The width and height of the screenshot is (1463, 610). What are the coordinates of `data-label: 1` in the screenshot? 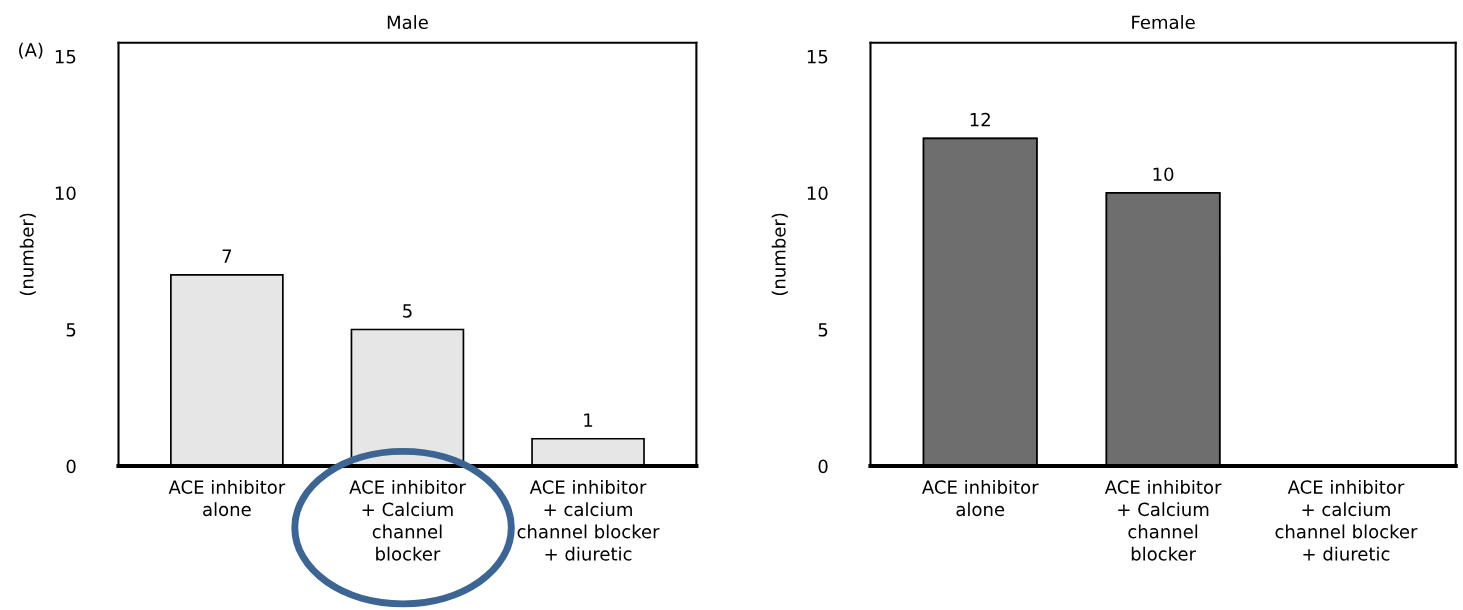 It's located at (588, 420).